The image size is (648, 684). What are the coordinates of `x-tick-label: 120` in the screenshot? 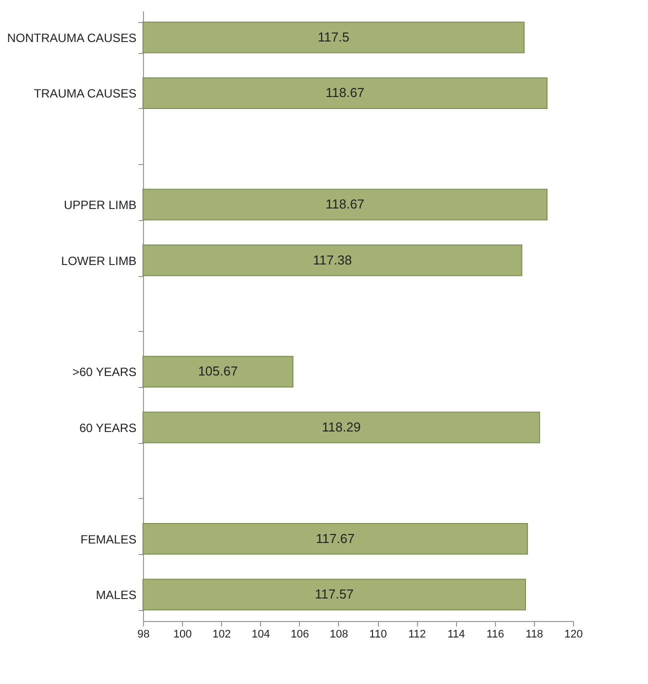 It's located at (573, 634).